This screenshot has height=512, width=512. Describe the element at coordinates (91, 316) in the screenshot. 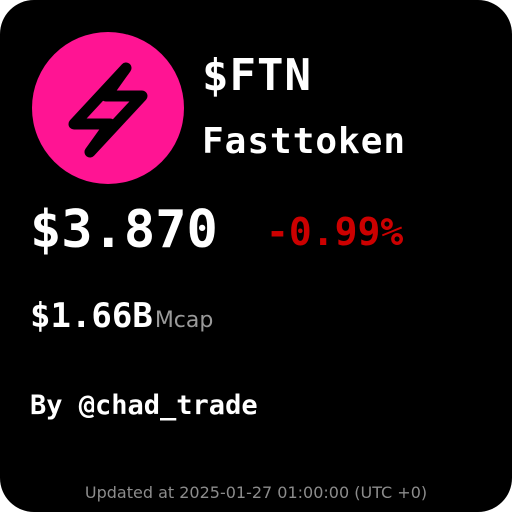

I see `market-cap-value: $1.66B` at that location.